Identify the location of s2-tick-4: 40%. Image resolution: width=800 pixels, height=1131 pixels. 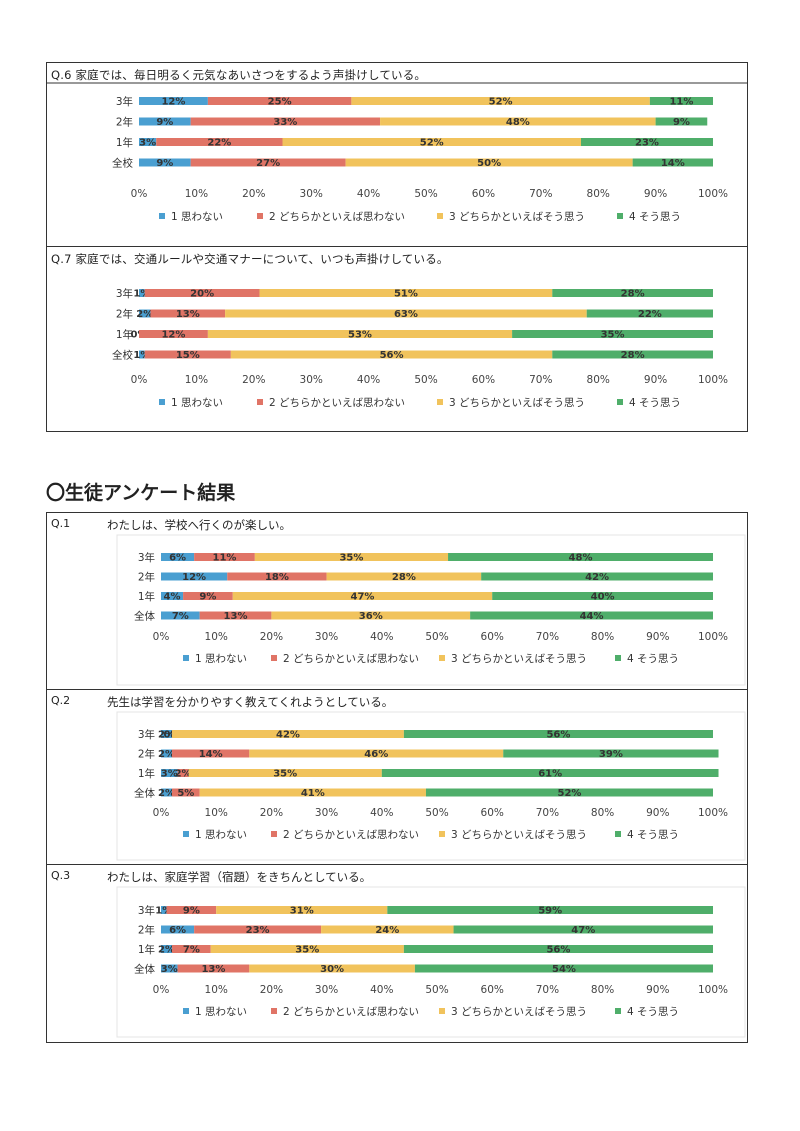
(381, 813).